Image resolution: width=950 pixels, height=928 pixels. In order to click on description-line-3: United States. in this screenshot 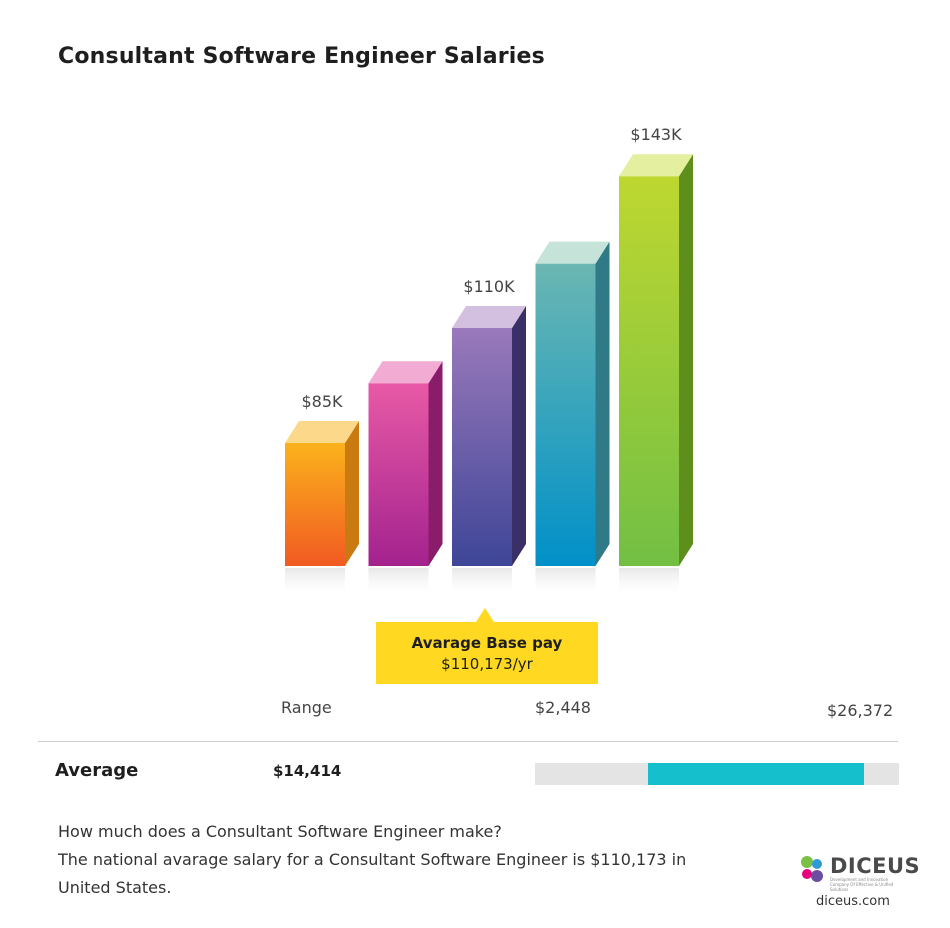, I will do `click(115, 887)`.